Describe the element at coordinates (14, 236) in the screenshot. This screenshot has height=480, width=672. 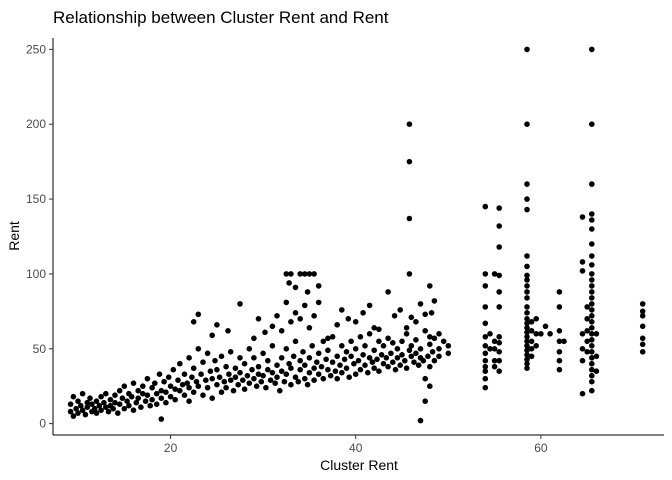
I see `y-axis-title: Rent` at that location.